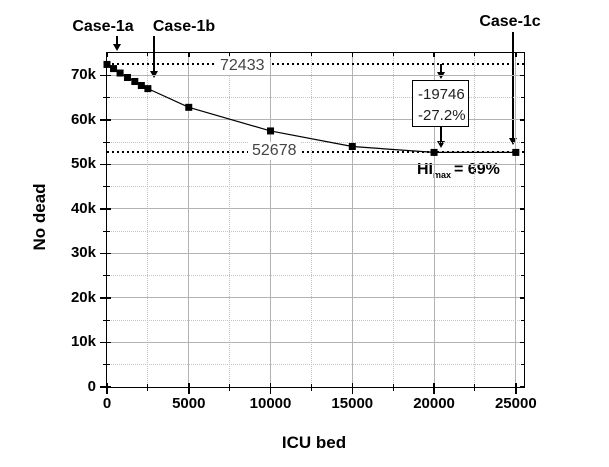 This screenshot has width=609, height=467. I want to click on y-tick-label: 70k, so click(83, 75).